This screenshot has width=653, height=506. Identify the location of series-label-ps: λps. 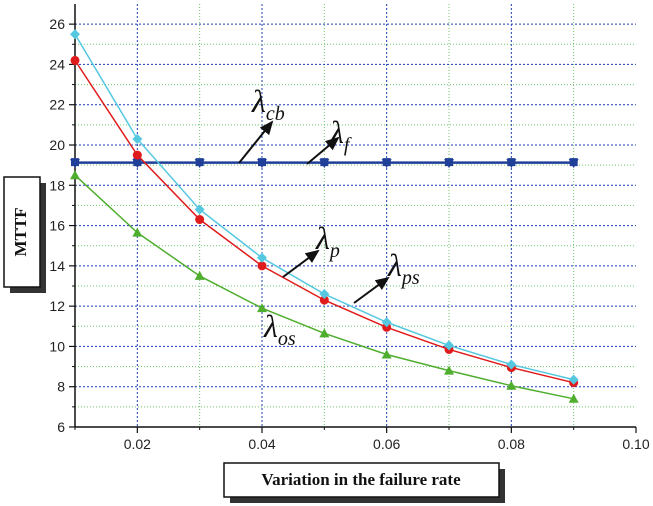
(403, 268).